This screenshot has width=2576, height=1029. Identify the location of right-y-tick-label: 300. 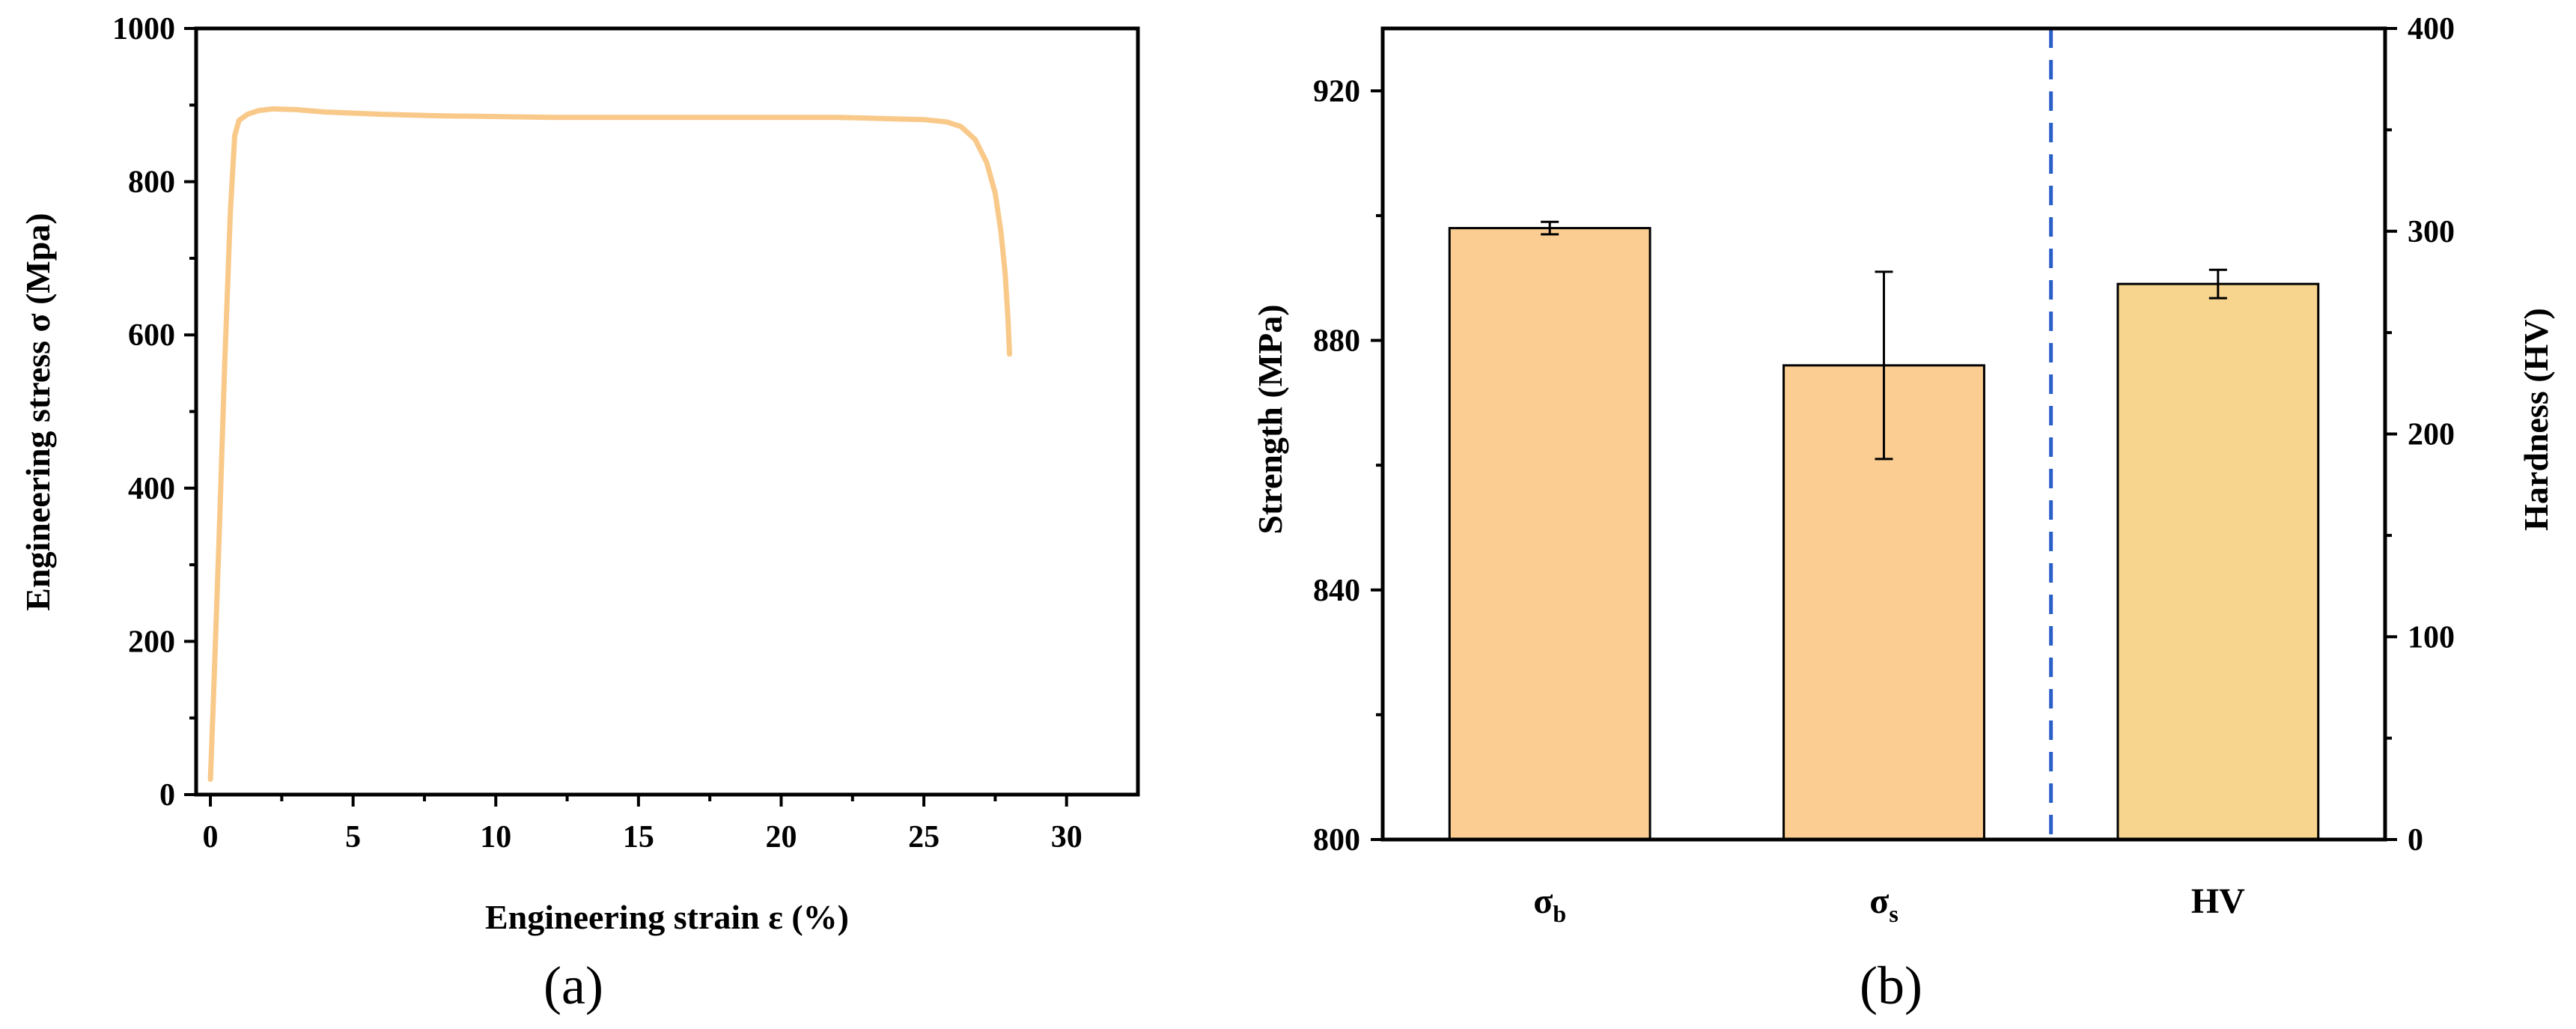
(2431, 232).